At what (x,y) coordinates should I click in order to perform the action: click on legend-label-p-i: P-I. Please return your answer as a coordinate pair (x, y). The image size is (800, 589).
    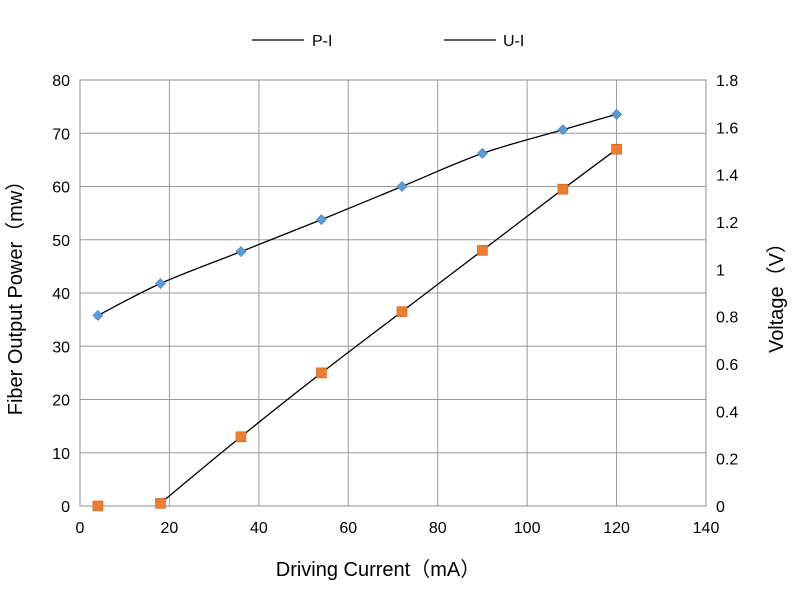
    Looking at the image, I should click on (322, 41).